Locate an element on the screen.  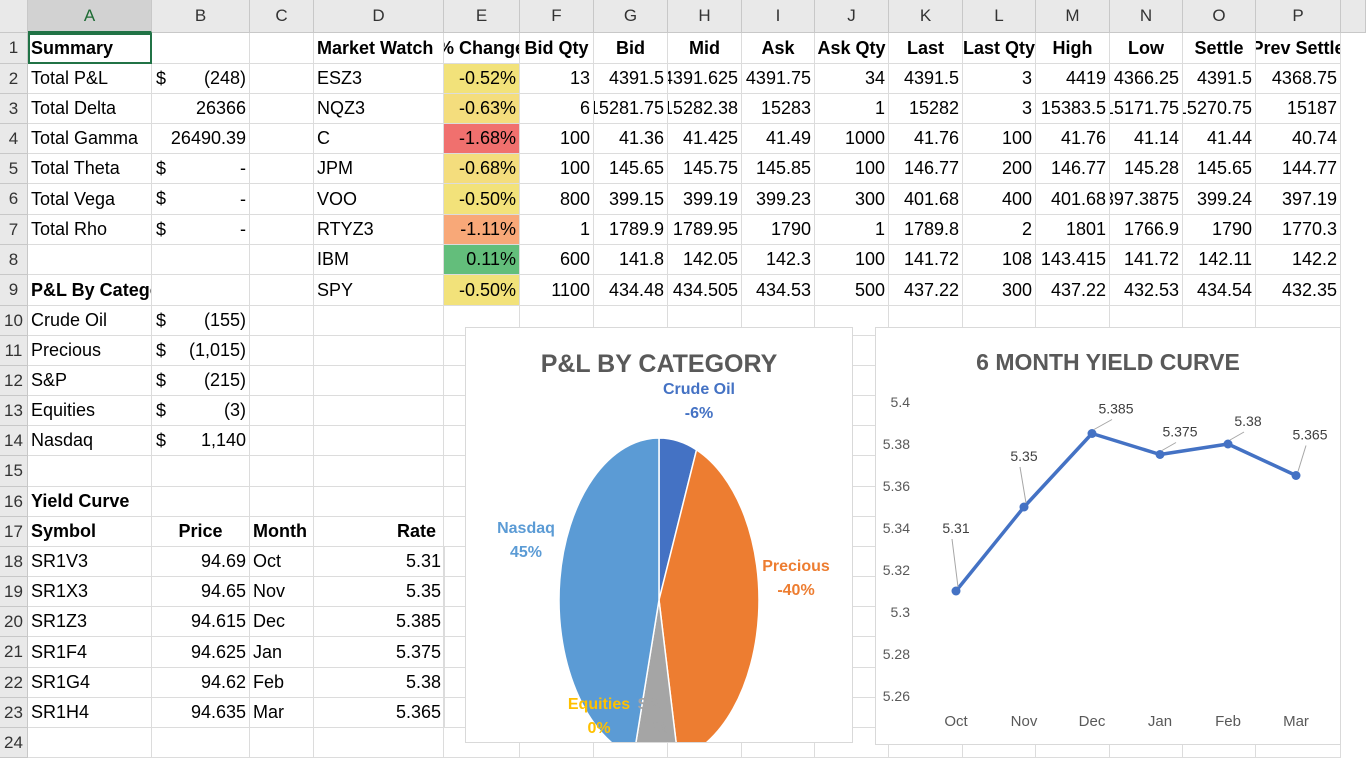
yield-price: 94.625 is located at coordinates (201, 652).